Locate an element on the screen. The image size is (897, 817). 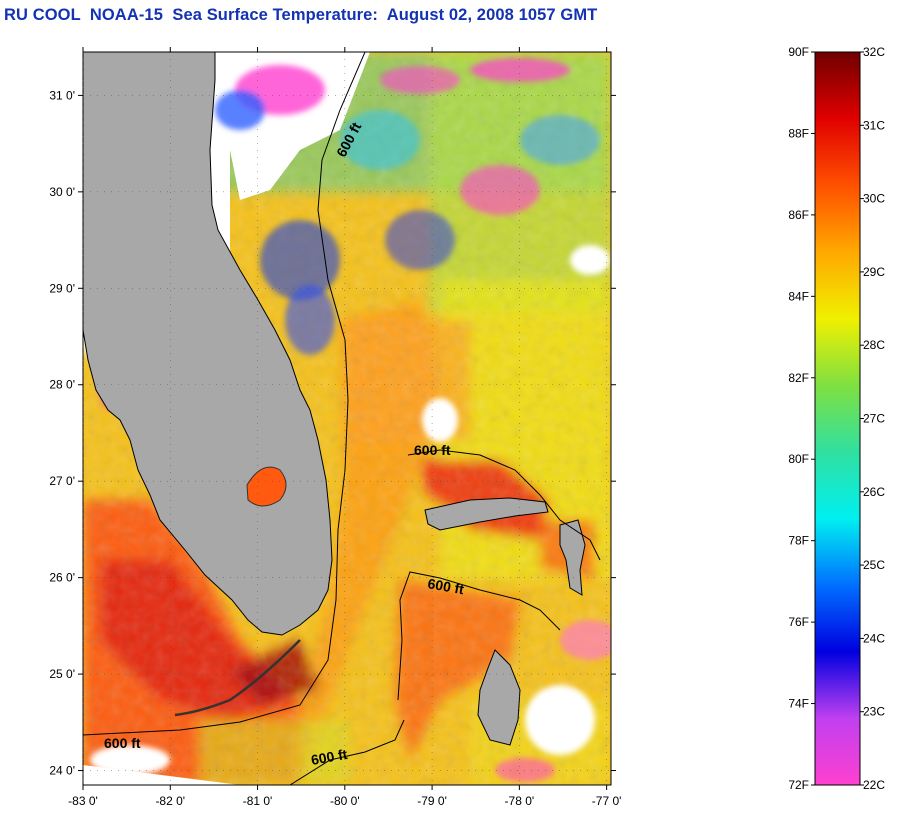
colorbar-f-label: 72F is located at coordinates (798, 785).